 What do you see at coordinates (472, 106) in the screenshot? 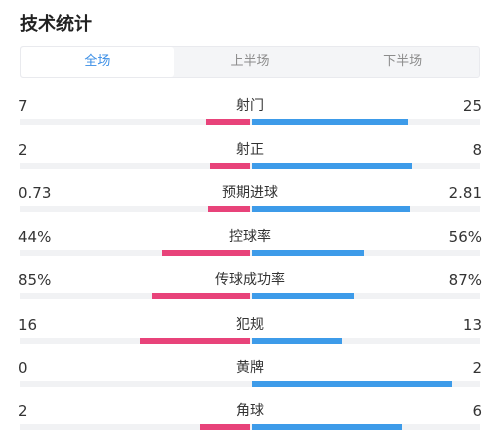
I see `away-value: 25` at bounding box center [472, 106].